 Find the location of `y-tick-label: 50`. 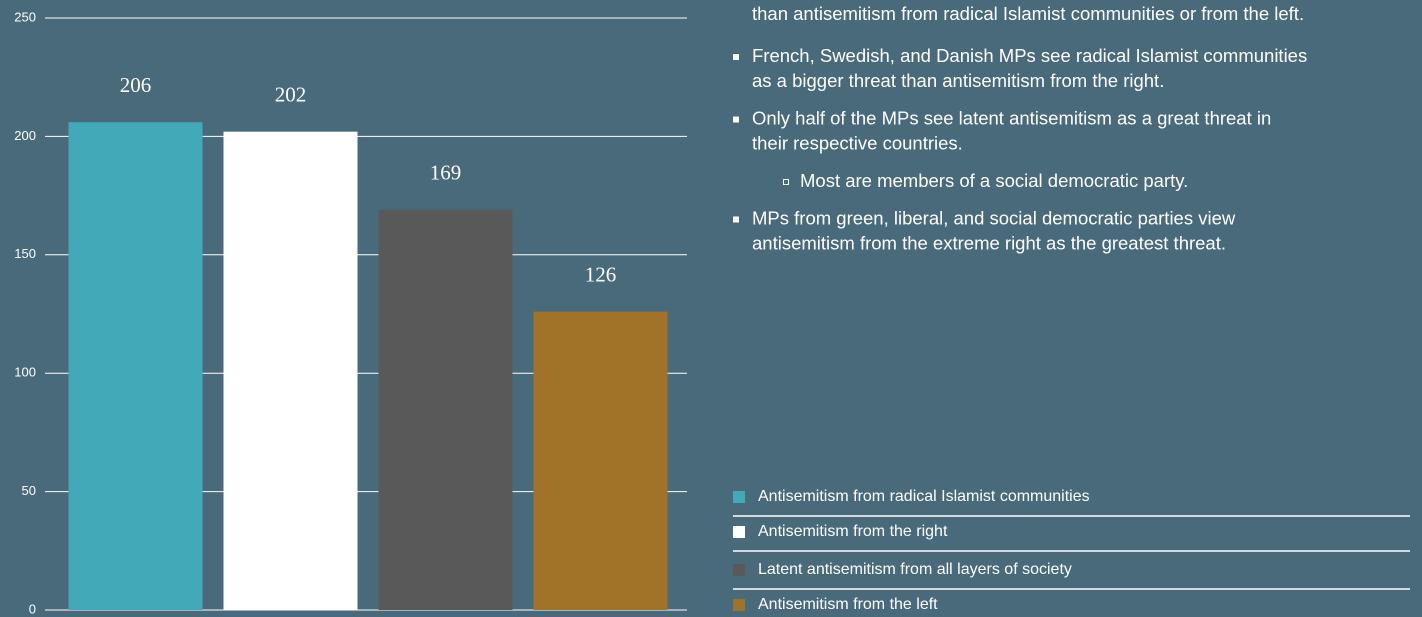

y-tick-label: 50 is located at coordinates (29, 490).